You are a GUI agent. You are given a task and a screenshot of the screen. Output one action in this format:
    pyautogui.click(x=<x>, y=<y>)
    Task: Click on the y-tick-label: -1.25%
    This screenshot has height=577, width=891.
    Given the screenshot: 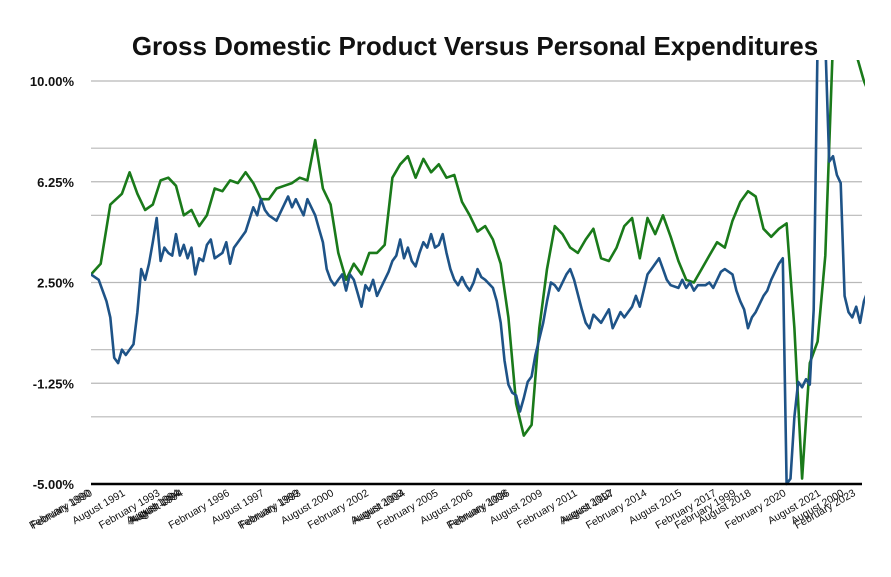 What is the action you would take?
    pyautogui.click(x=54, y=383)
    